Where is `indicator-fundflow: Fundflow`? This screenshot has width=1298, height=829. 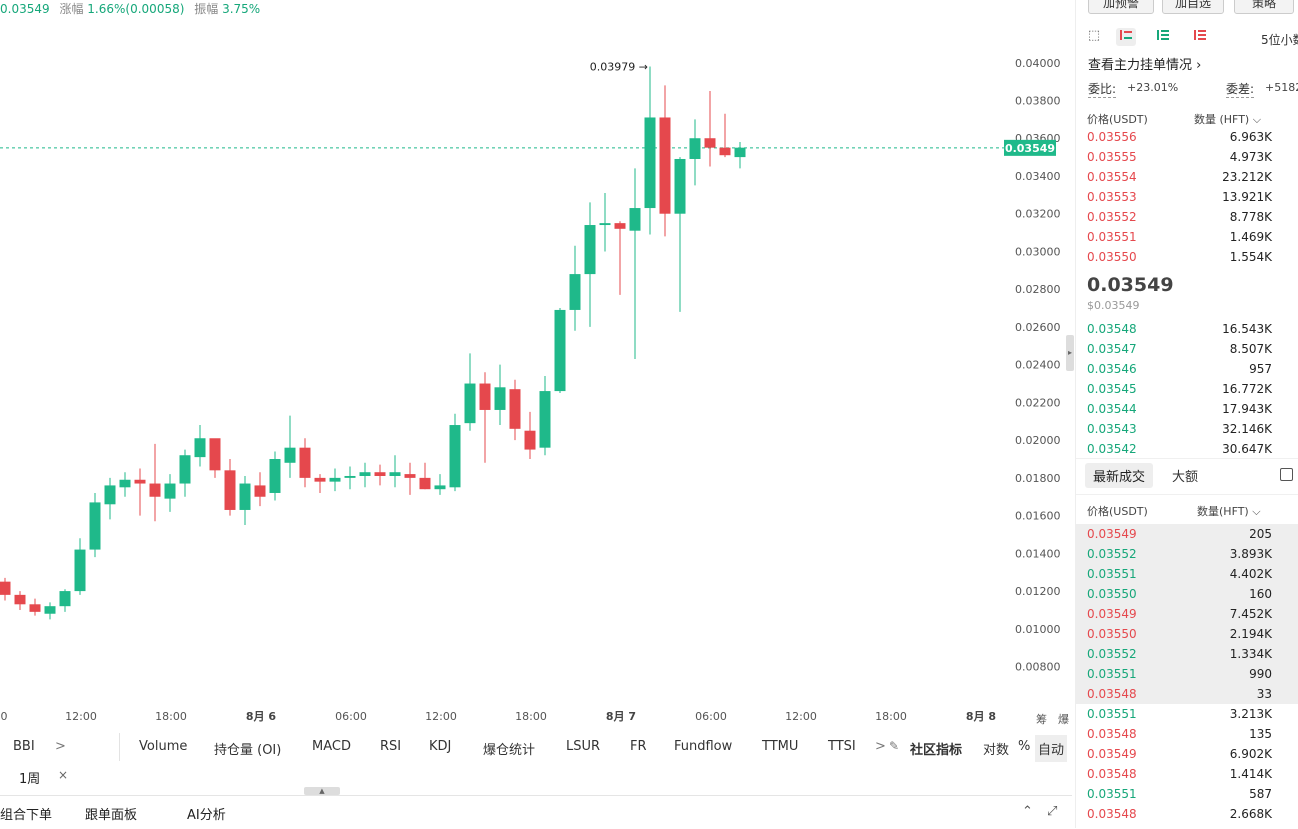
indicator-fundflow: Fundflow is located at coordinates (703, 746).